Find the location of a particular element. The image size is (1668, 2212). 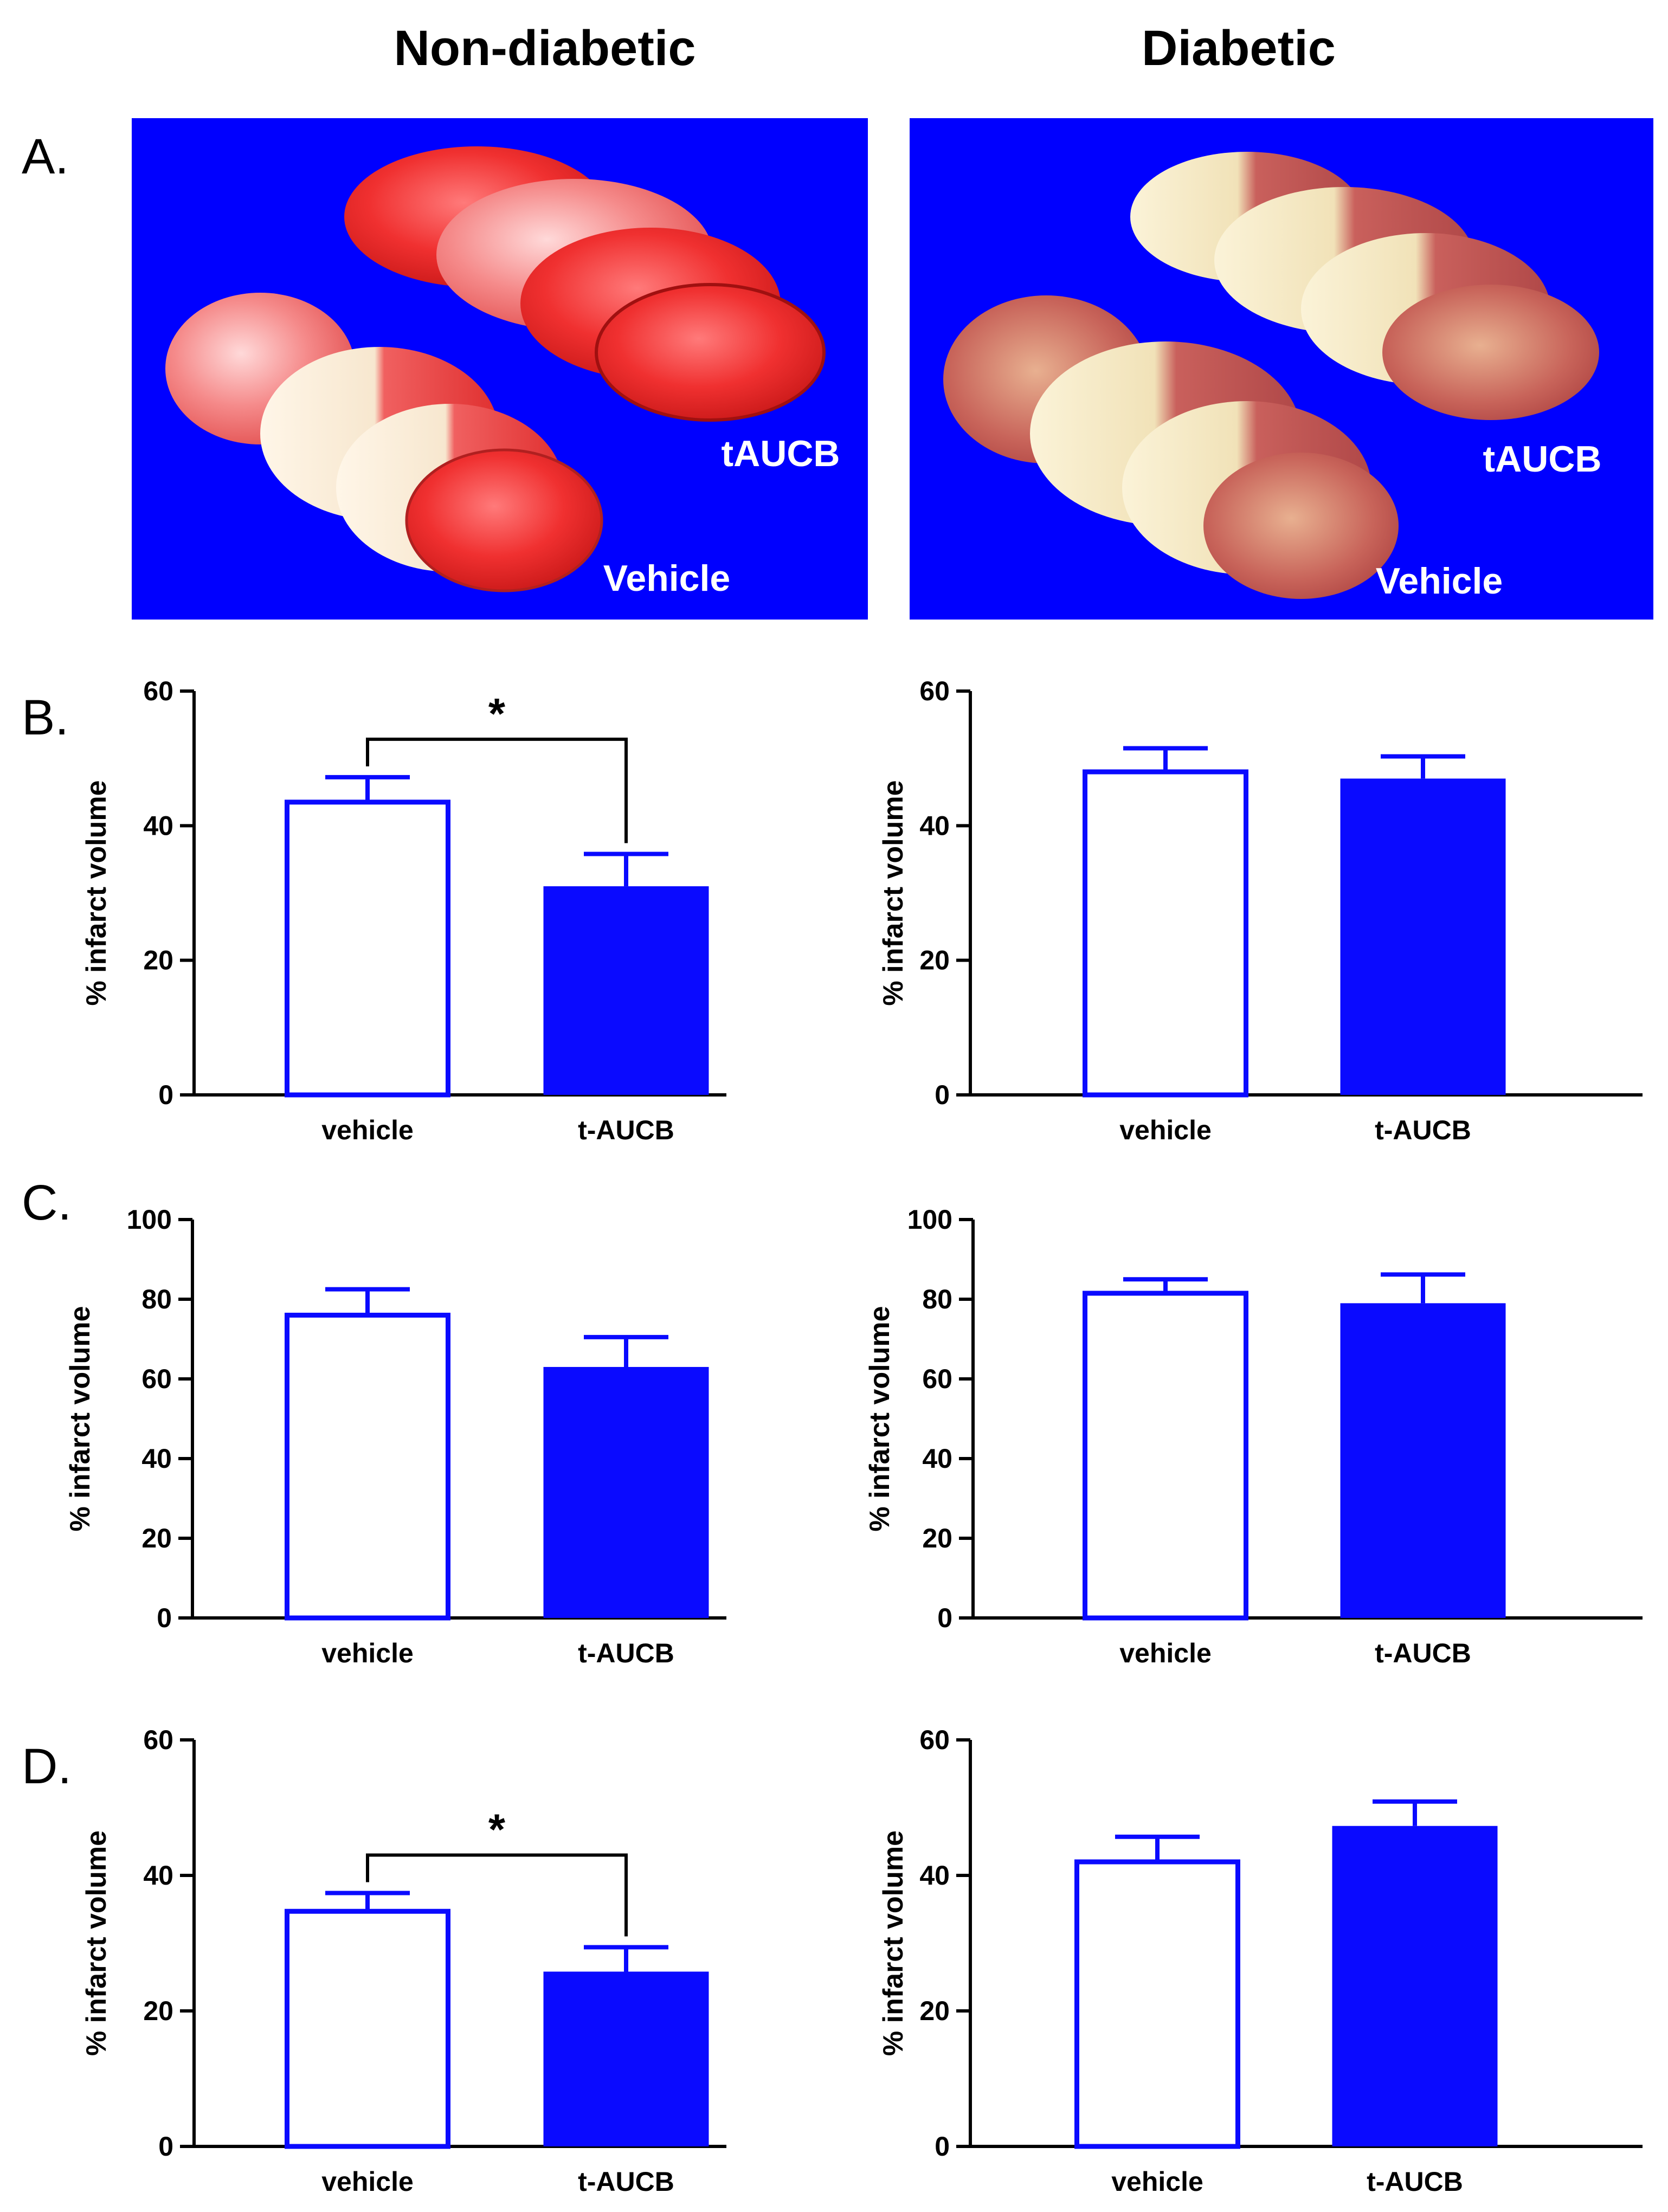

brain-slices-photo-non-diabetic: tAUCB Vehicle is located at coordinates (500, 369).